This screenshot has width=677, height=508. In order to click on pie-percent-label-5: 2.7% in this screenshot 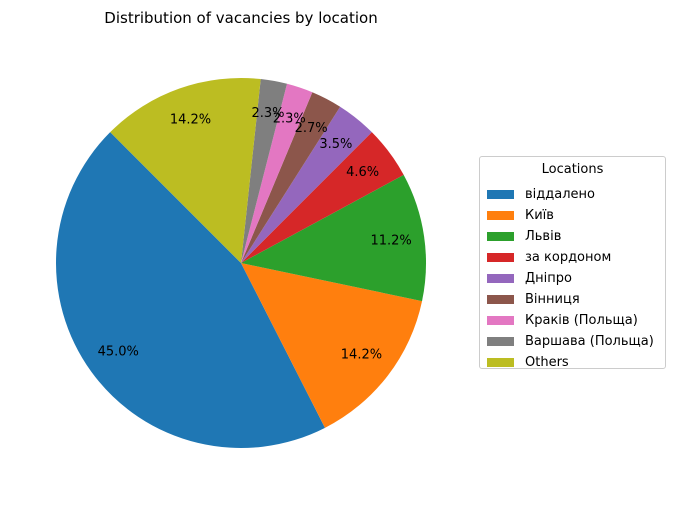, I will do `click(311, 128)`.